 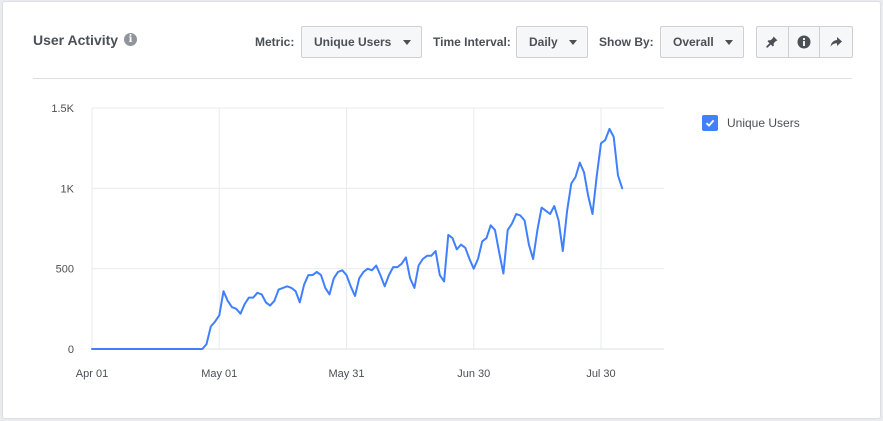 What do you see at coordinates (219, 374) in the screenshot?
I see `x-tick-label: May 01` at bounding box center [219, 374].